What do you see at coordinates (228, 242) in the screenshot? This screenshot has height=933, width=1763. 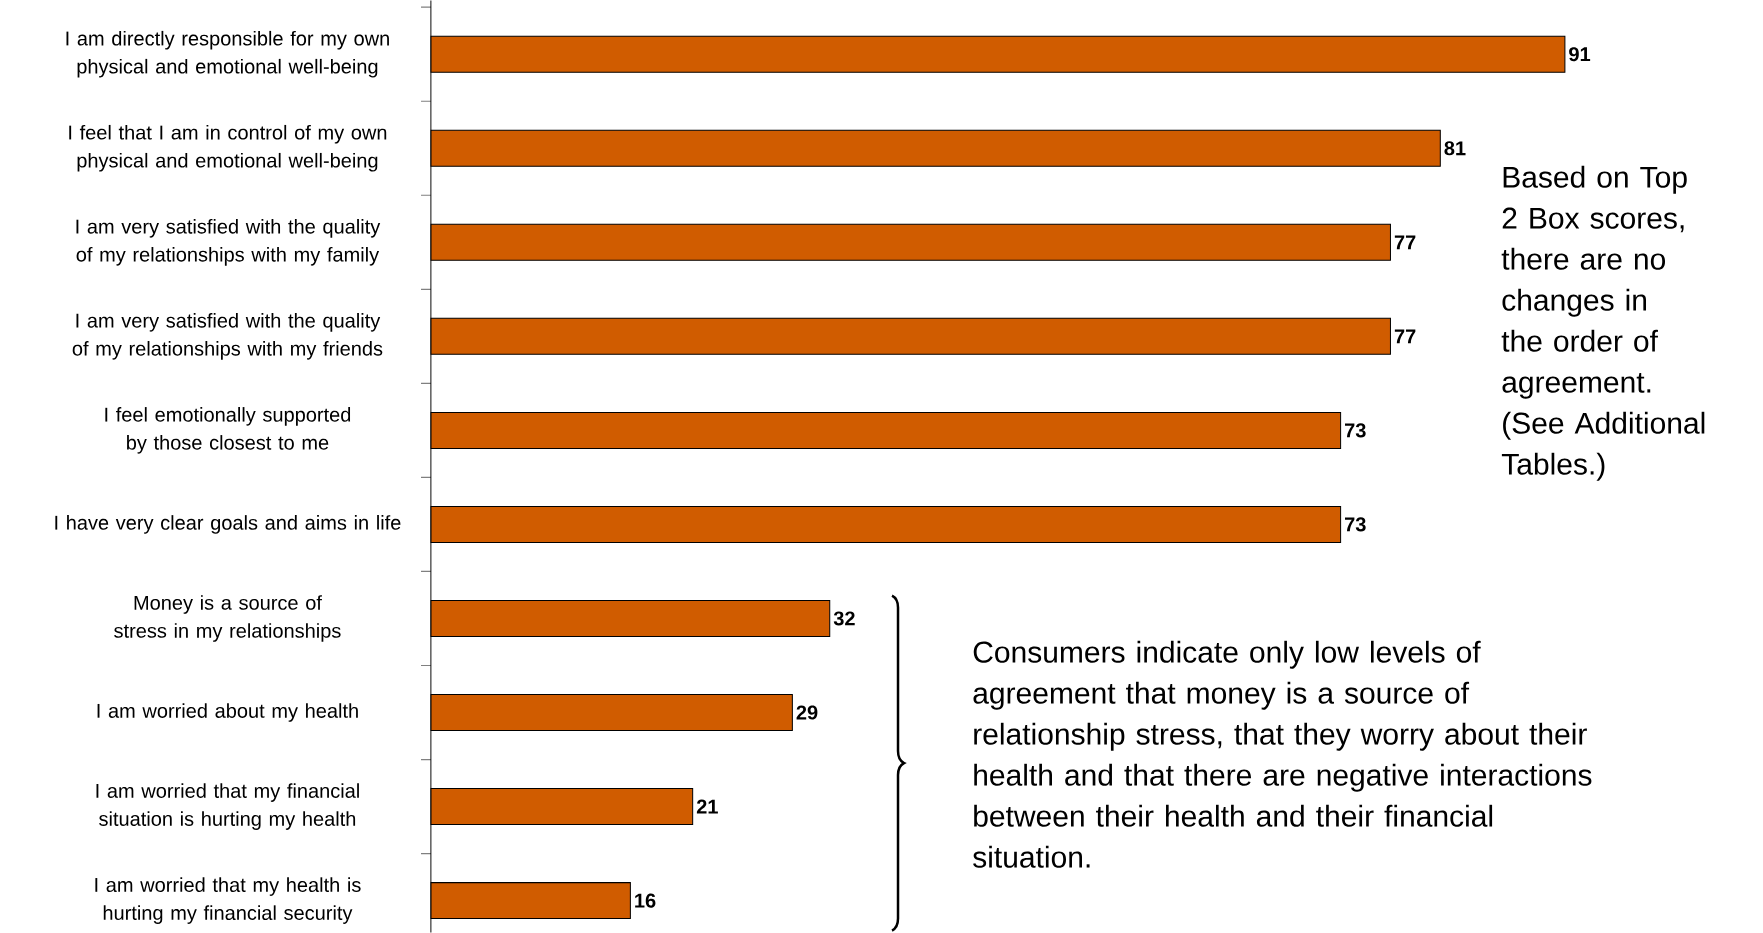 I see `y-tick-label: I am very satisfied with the quality of my relationships with my family` at bounding box center [228, 242].